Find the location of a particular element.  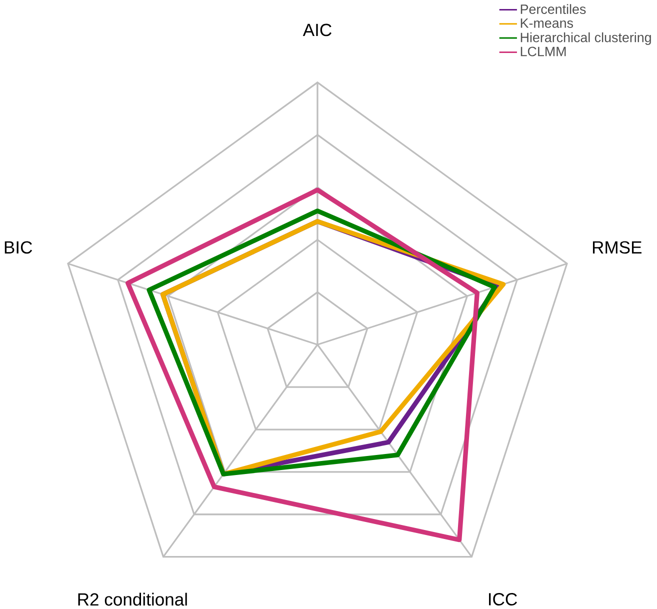

spoke-label: ICC is located at coordinates (503, 599).